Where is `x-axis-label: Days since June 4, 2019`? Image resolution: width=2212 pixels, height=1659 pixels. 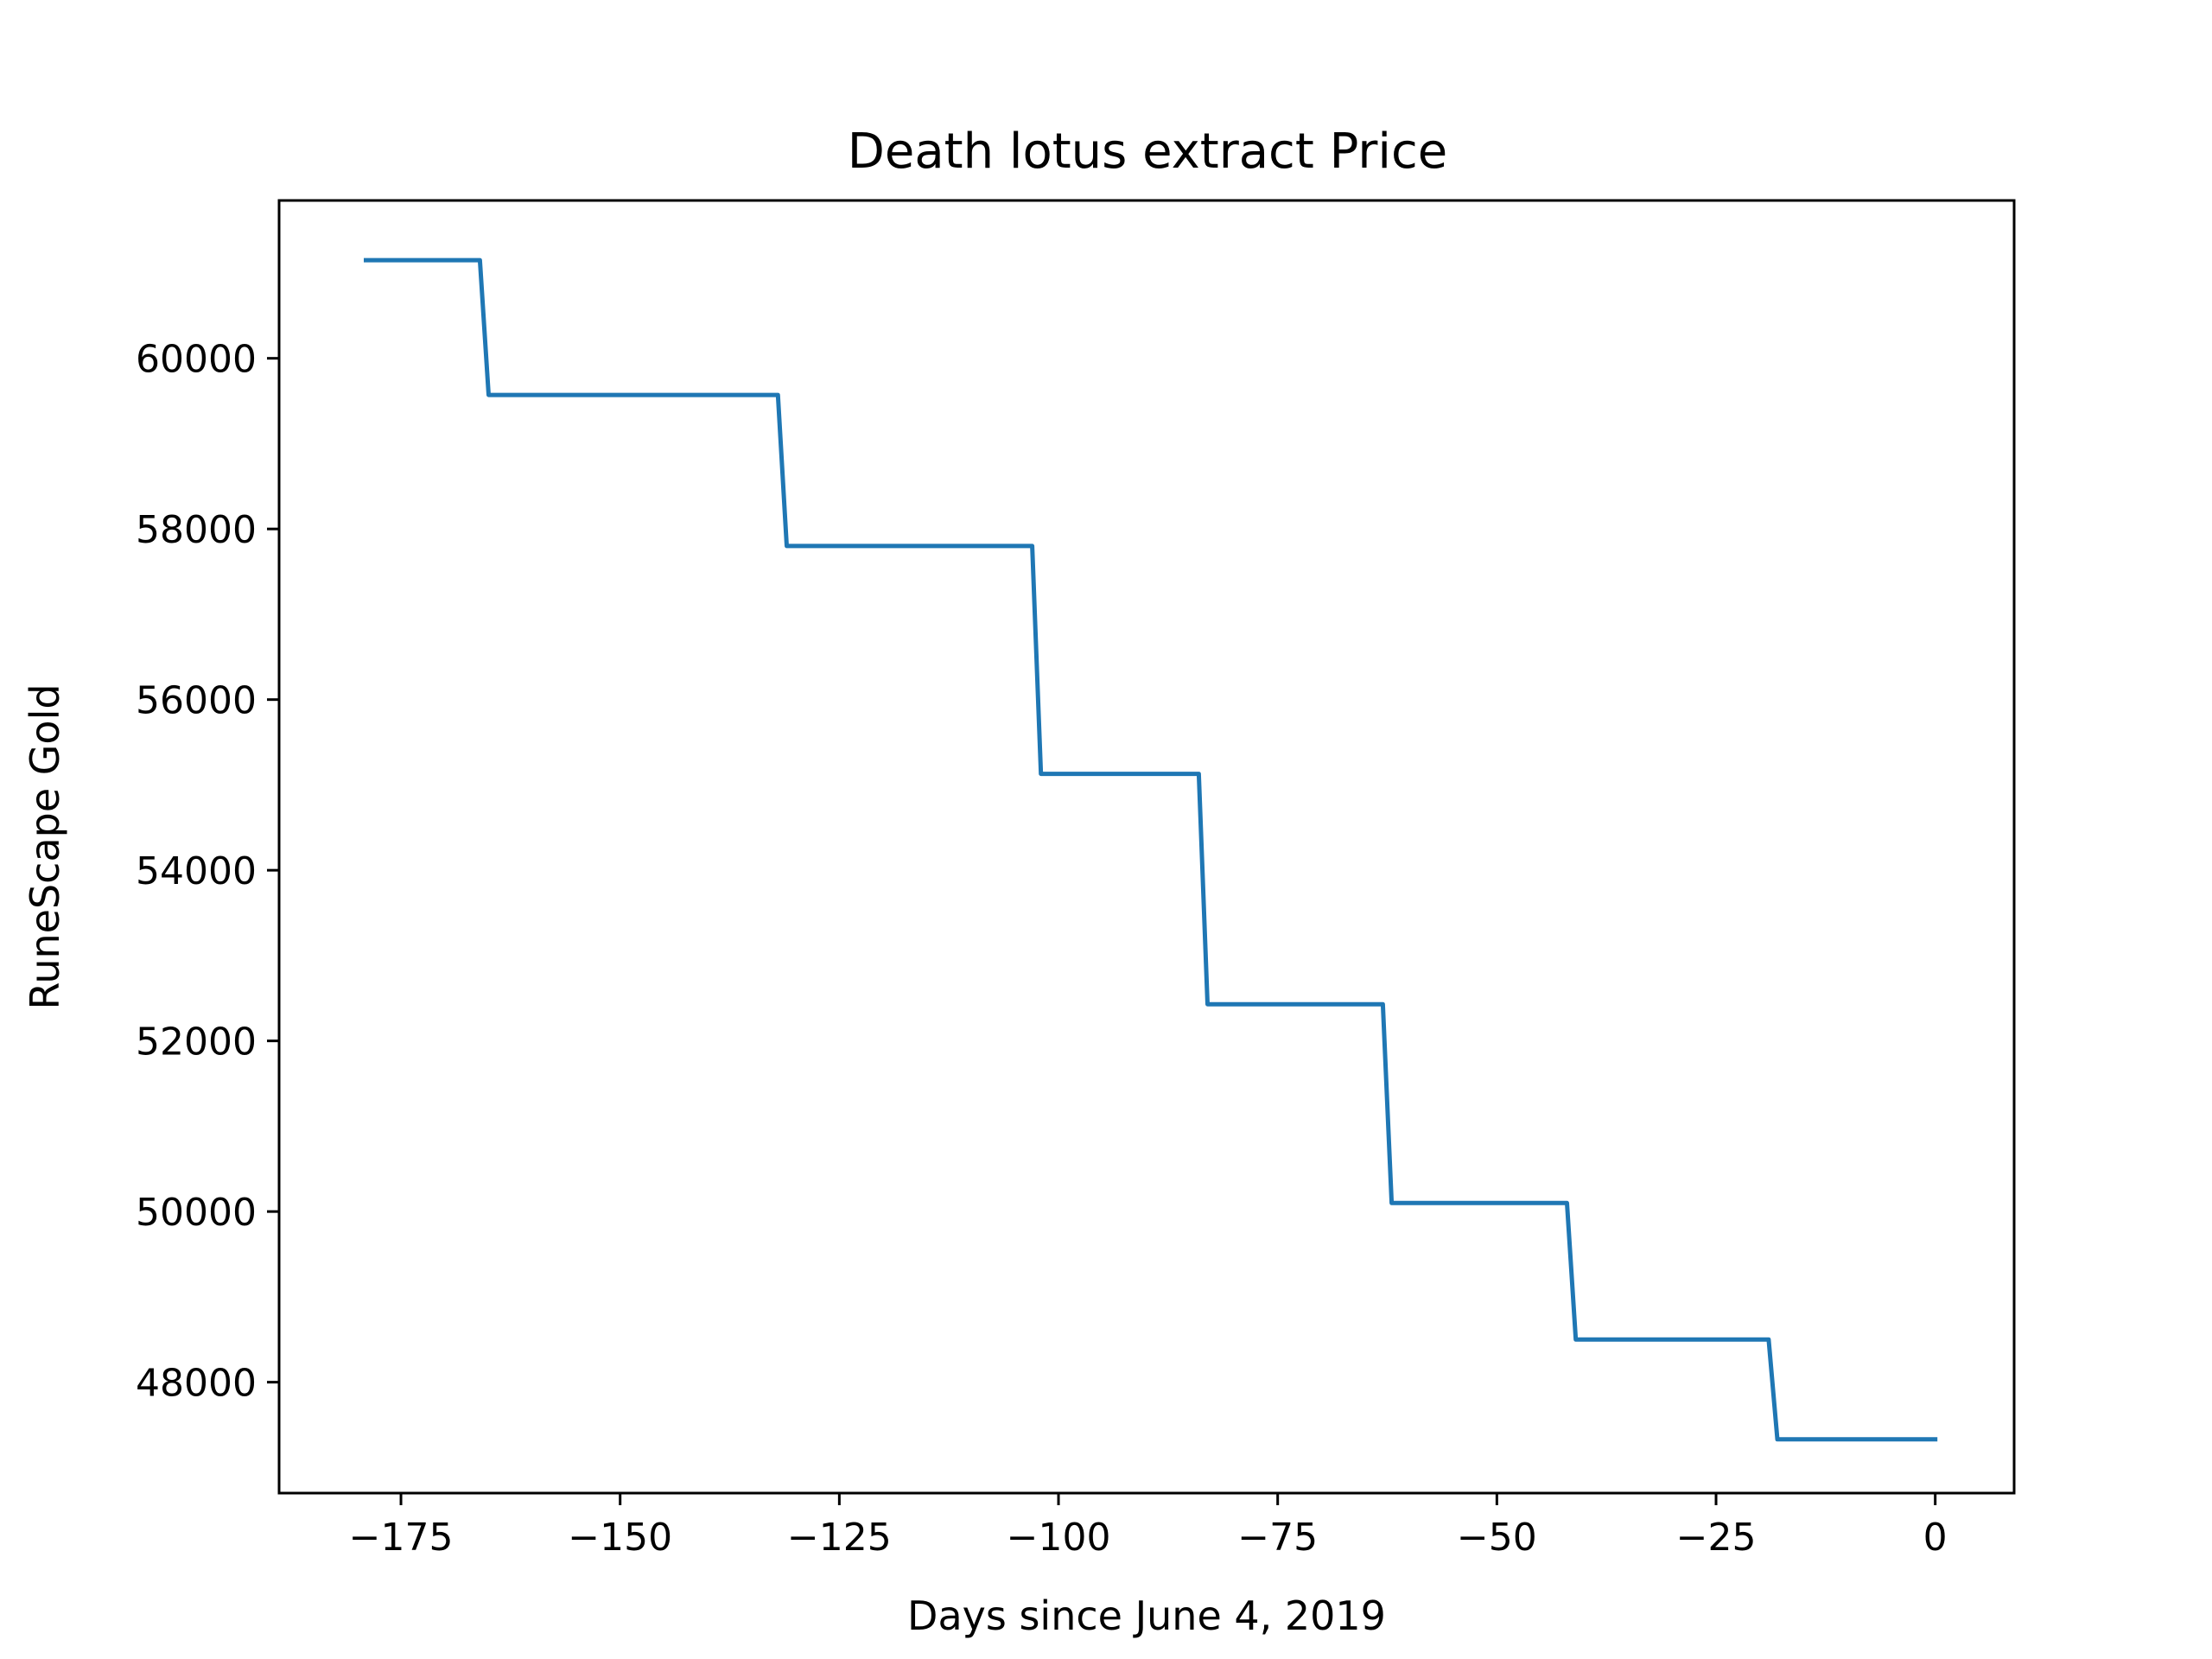
x-axis-label: Days since June 4, 2019 is located at coordinates (1146, 1615).